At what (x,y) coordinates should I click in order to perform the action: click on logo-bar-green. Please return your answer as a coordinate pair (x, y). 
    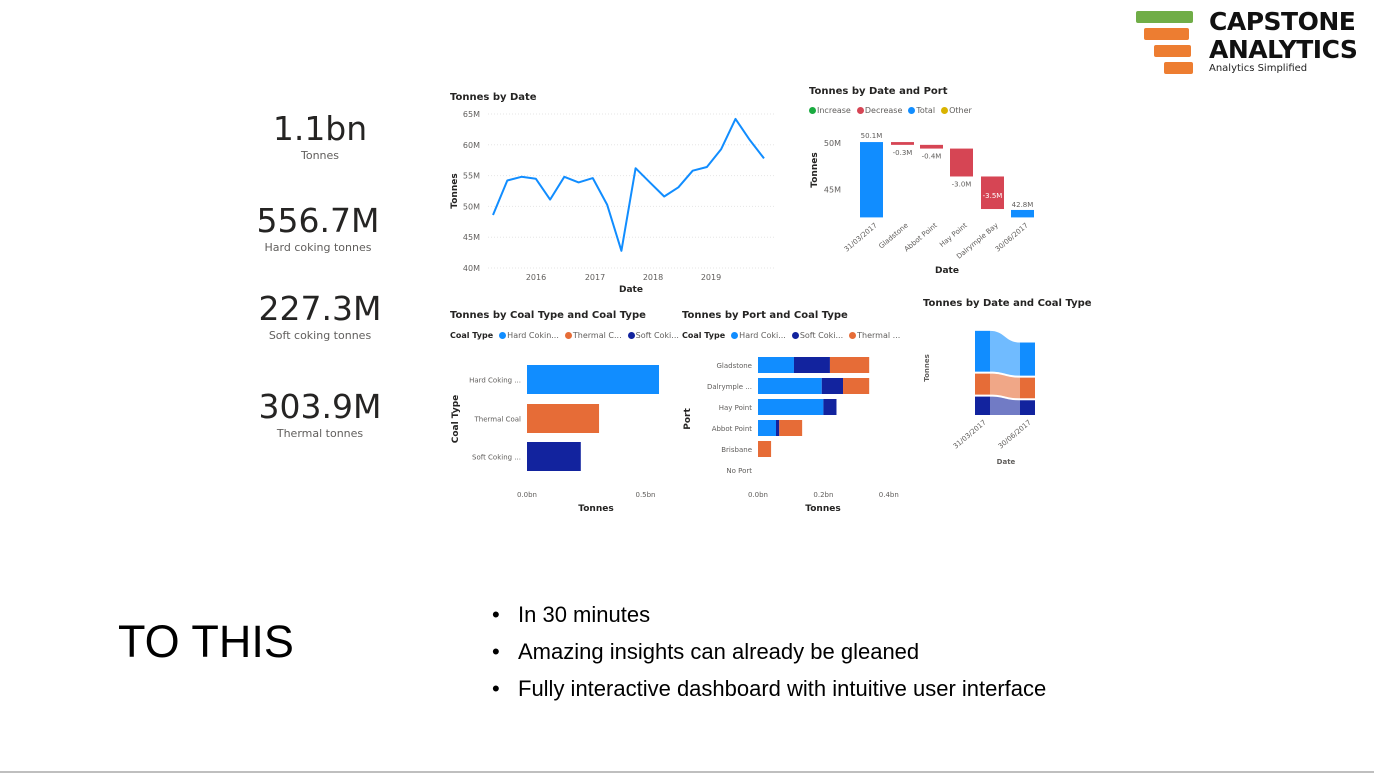
    Looking at the image, I should click on (1164, 17).